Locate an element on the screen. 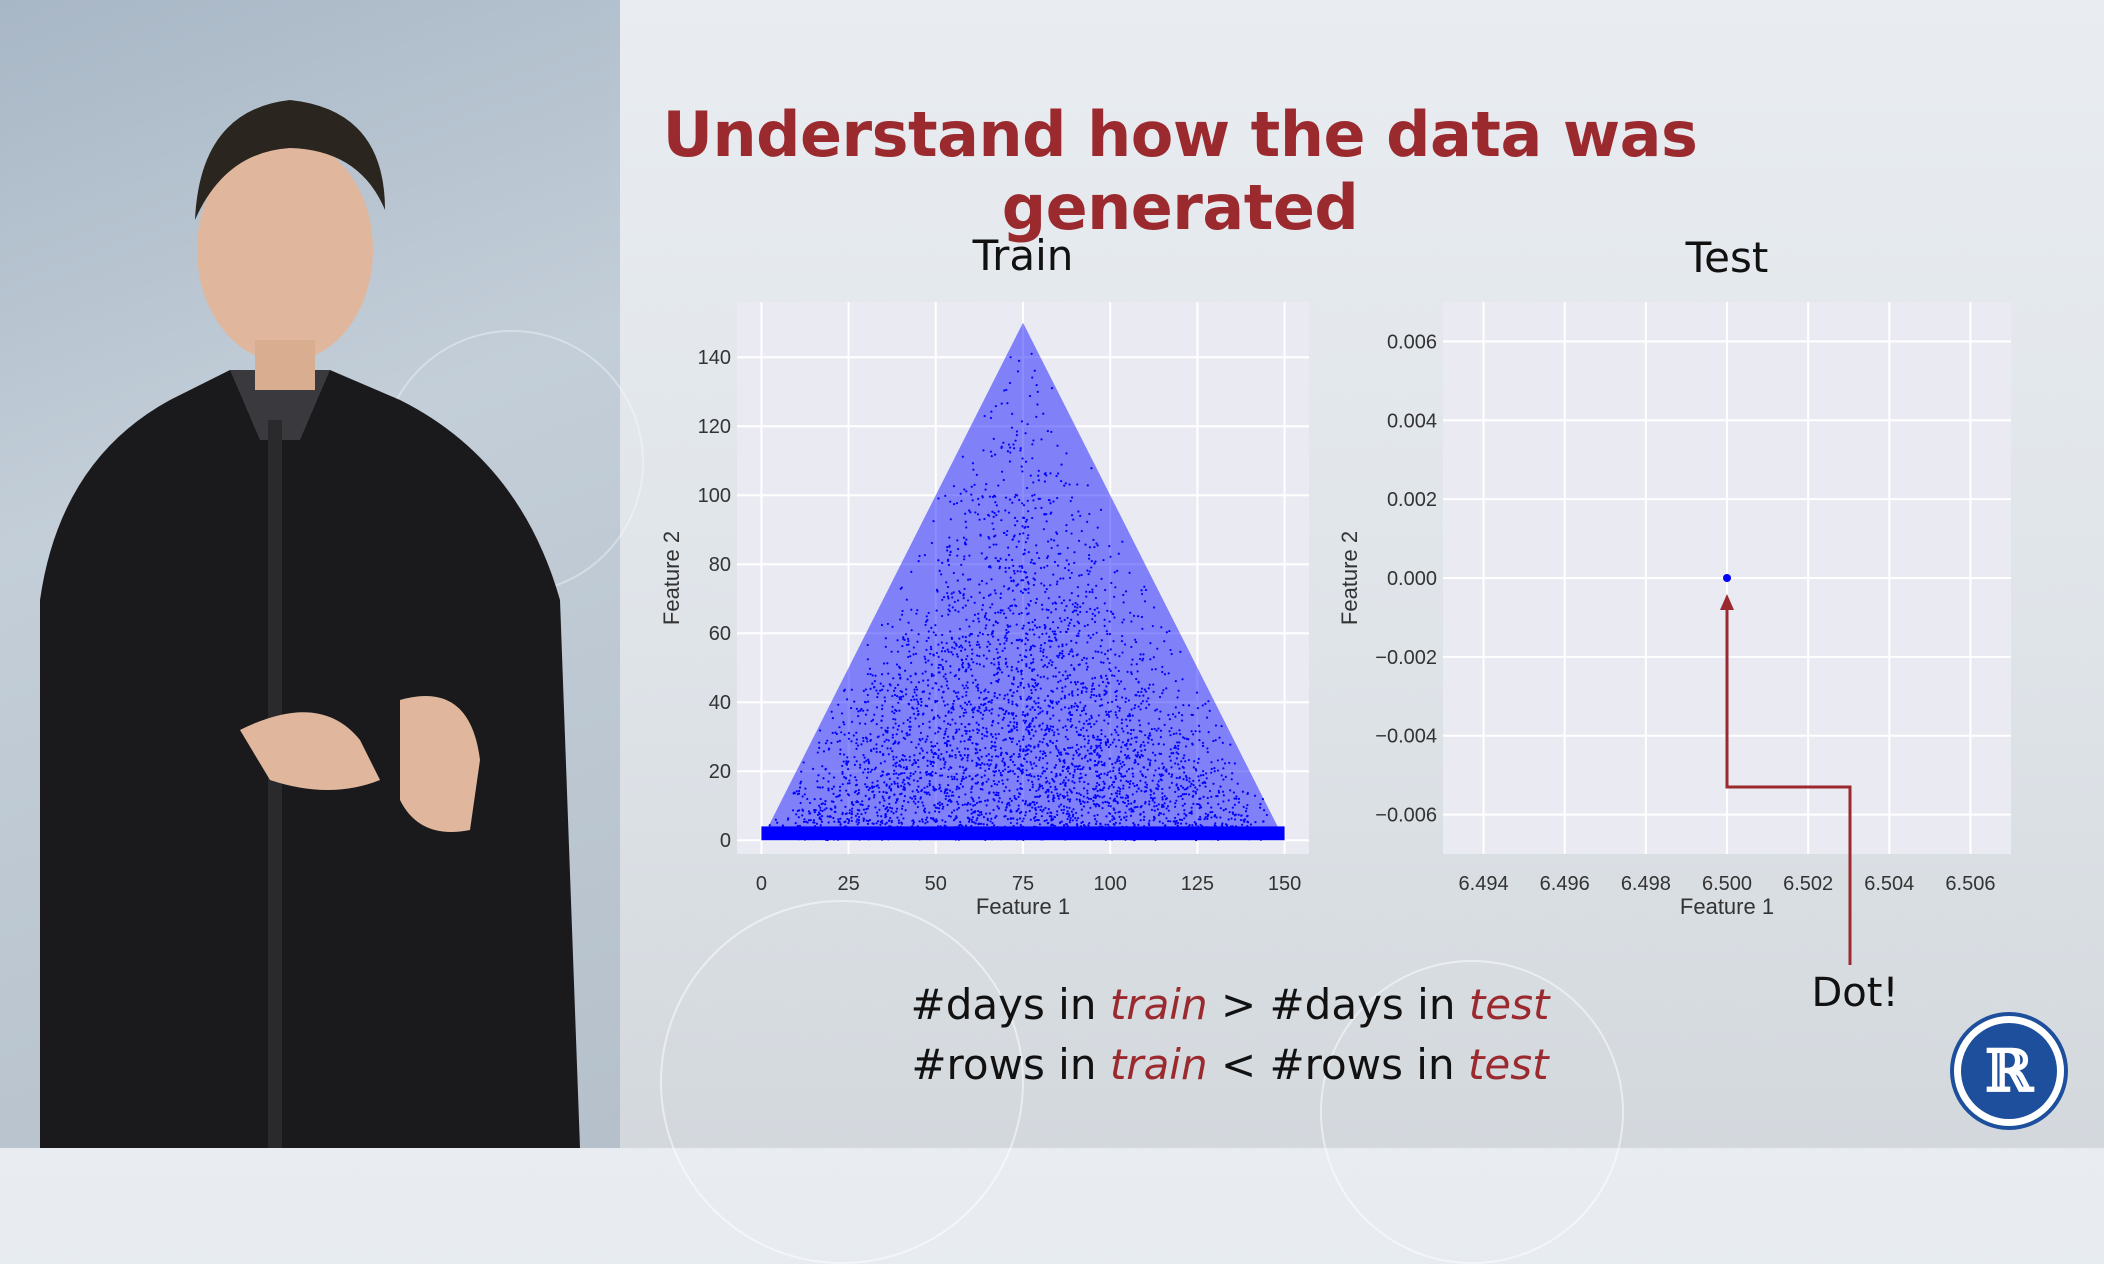  caption-emphasis: test is located at coordinates (1509, 1004).